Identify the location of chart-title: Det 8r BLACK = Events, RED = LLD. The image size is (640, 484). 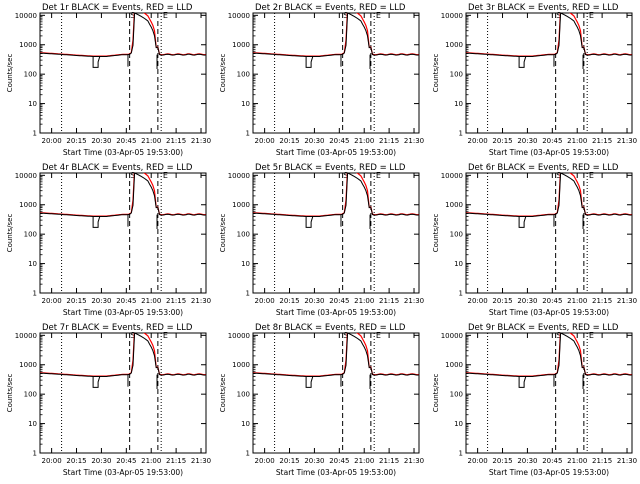
(330, 328).